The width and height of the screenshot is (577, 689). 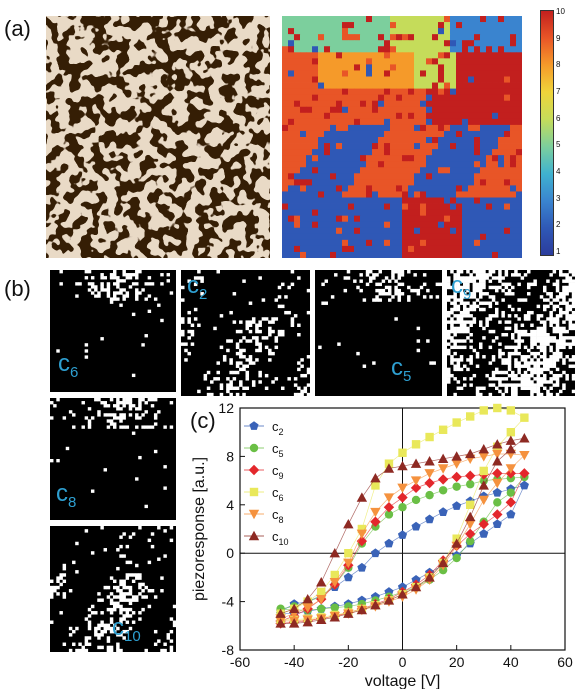 I want to click on x-tick-label: -20, so click(x=348, y=662).